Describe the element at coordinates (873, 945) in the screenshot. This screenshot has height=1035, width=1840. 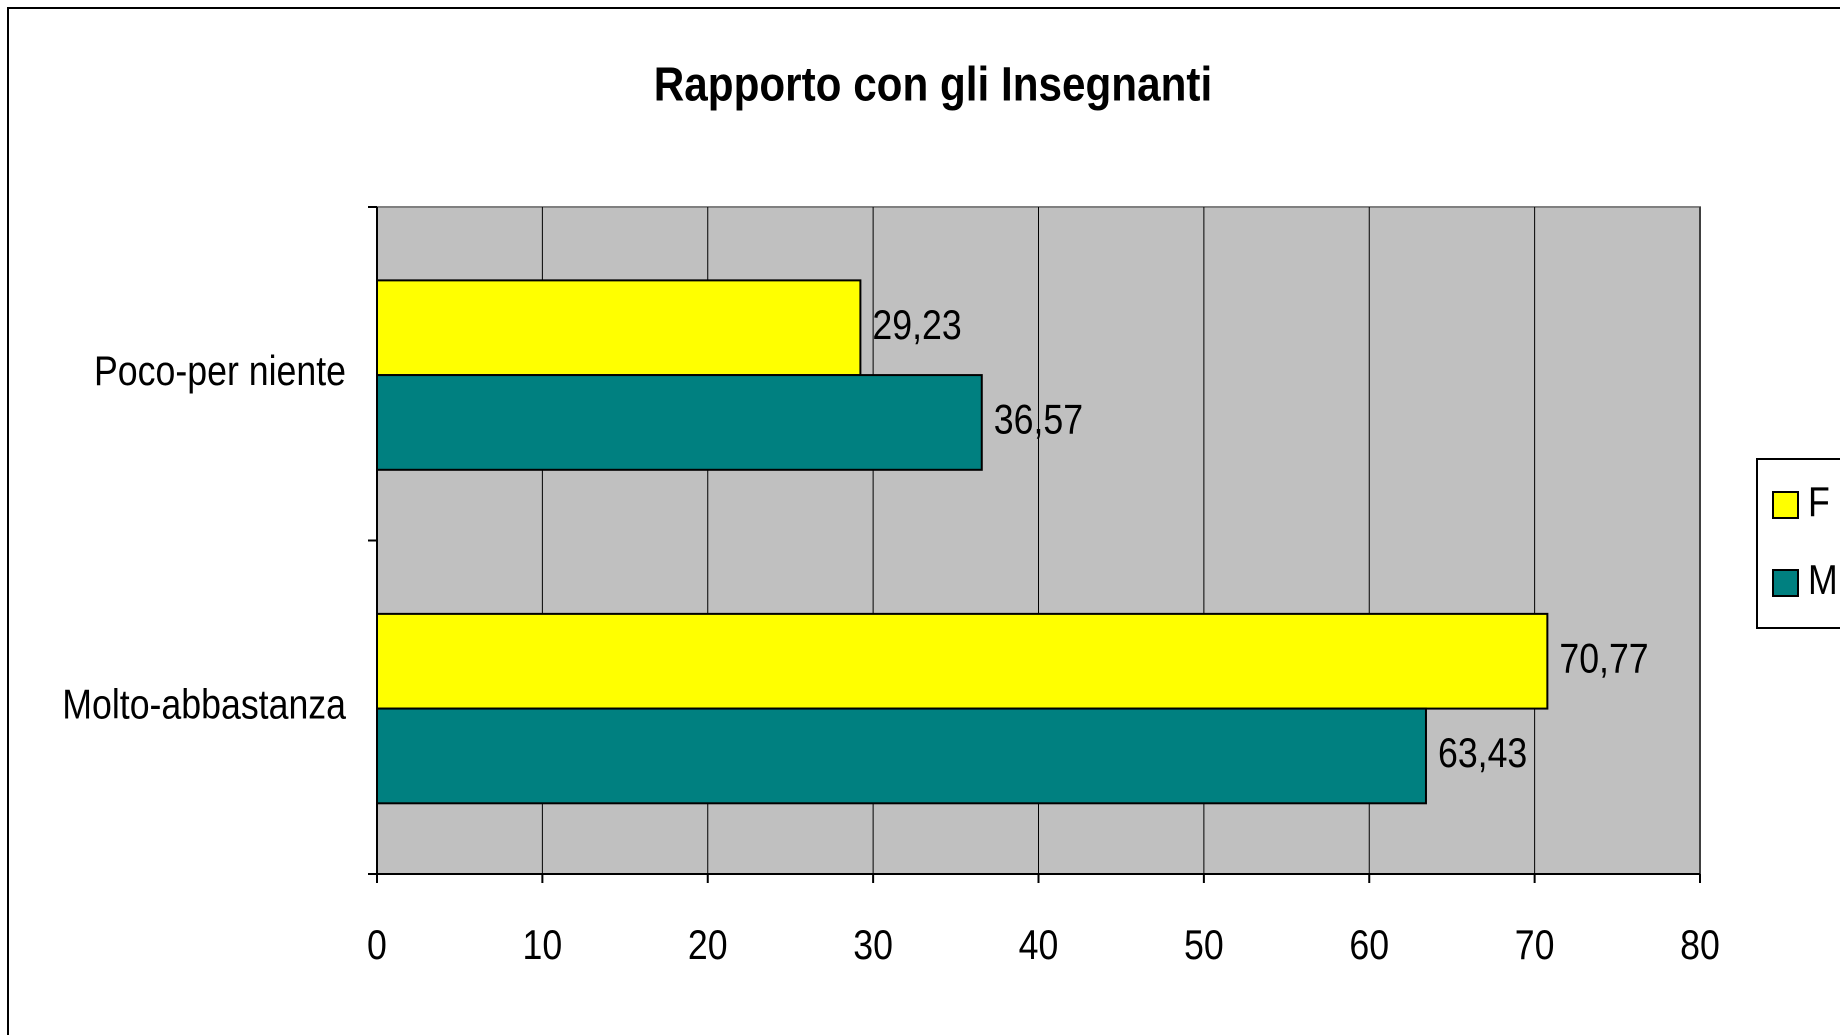
I see `x-tick-label: 30` at that location.